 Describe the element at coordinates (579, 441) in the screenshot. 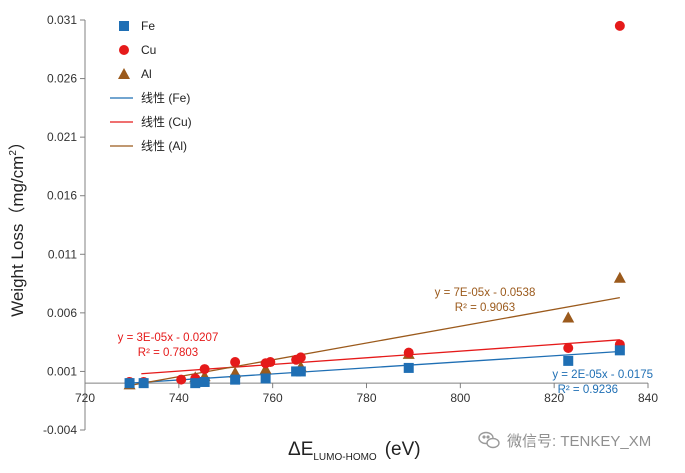

I see `watermark-text: 微信号: TENKEY_XM` at that location.